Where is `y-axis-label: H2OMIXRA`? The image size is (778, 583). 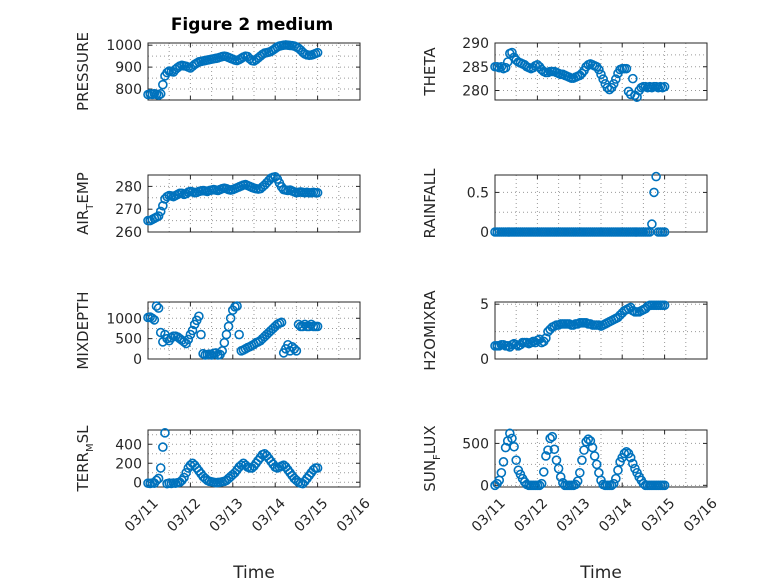 y-axis-label: H2OMIXRA is located at coordinates (430, 330).